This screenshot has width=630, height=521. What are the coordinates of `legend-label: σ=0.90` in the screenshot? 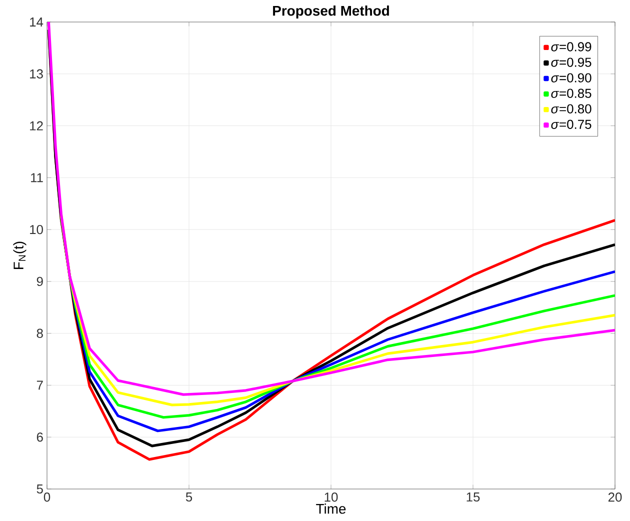 It's located at (571, 77).